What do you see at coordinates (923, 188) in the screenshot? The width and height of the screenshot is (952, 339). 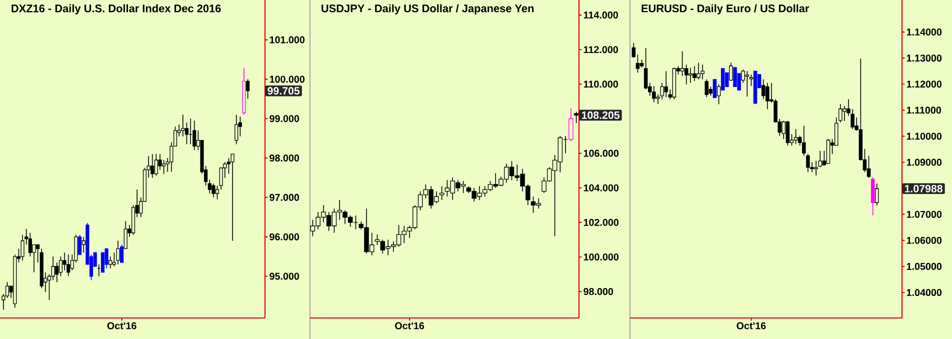 I see `text: 1.07988` at bounding box center [923, 188].